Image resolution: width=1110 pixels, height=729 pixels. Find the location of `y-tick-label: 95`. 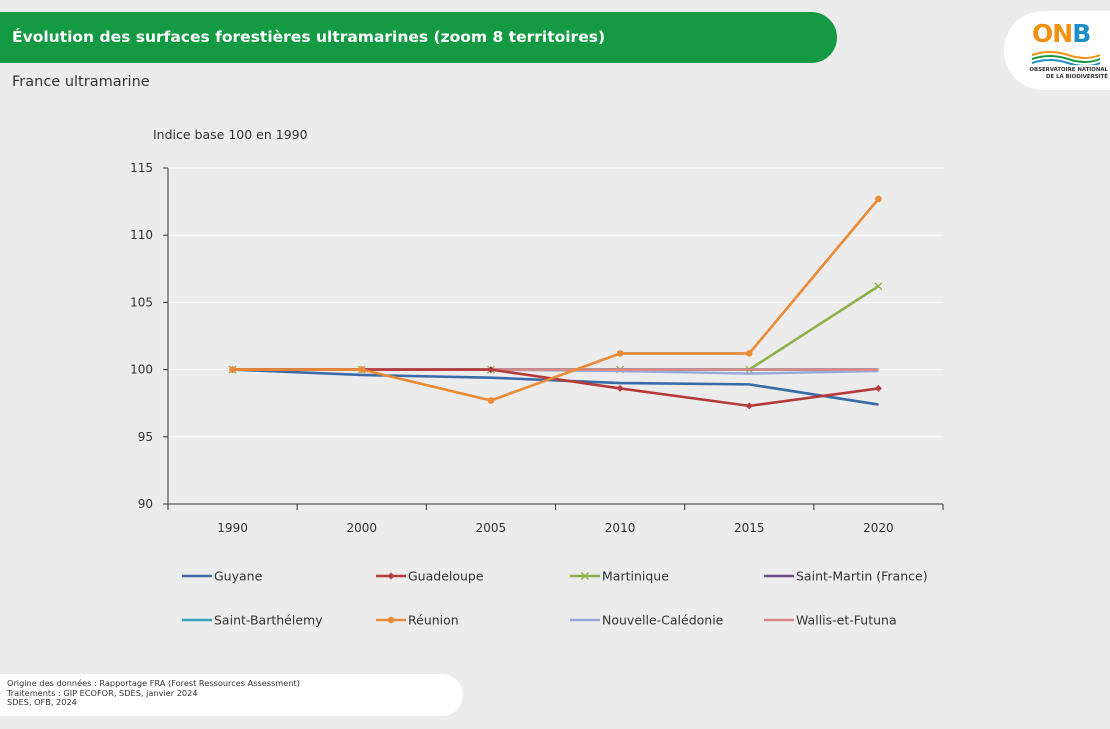

y-tick-label: 95 is located at coordinates (145, 437).